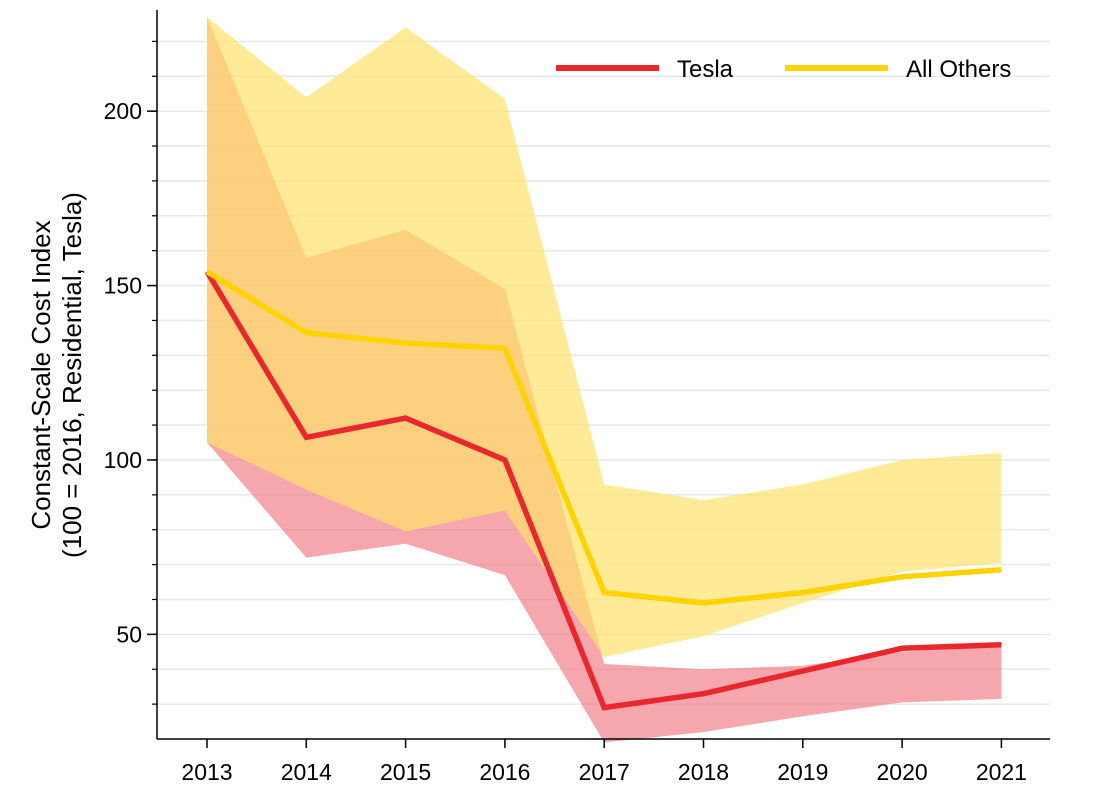 The height and width of the screenshot is (805, 1100). Describe the element at coordinates (123, 286) in the screenshot. I see `y-tick-label-150: 150` at that location.